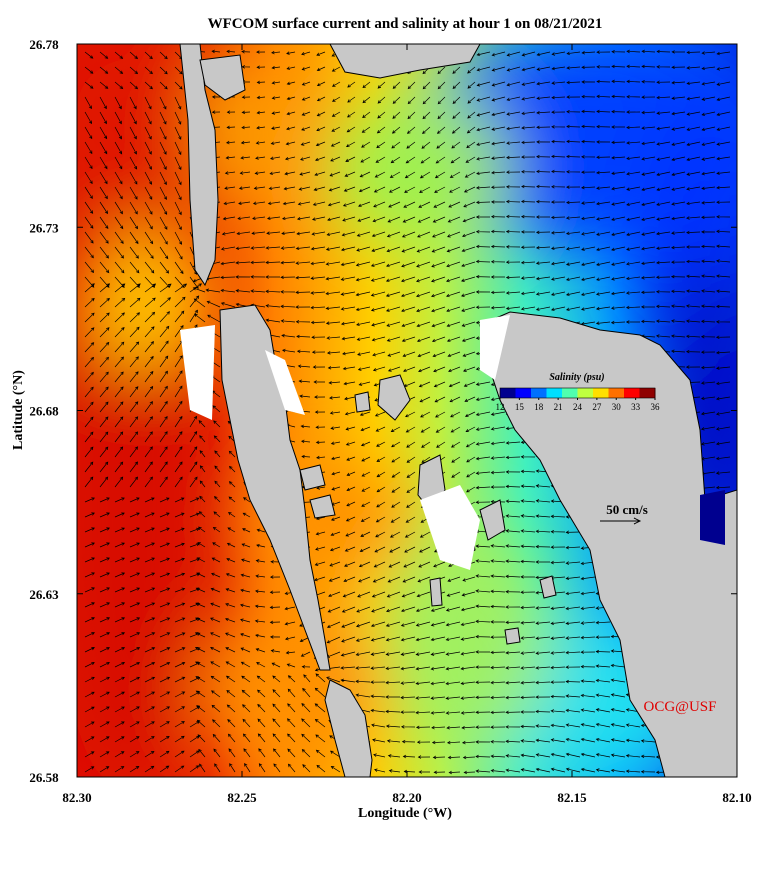  I want to click on y-tick-label: 26.68, so click(44, 411).